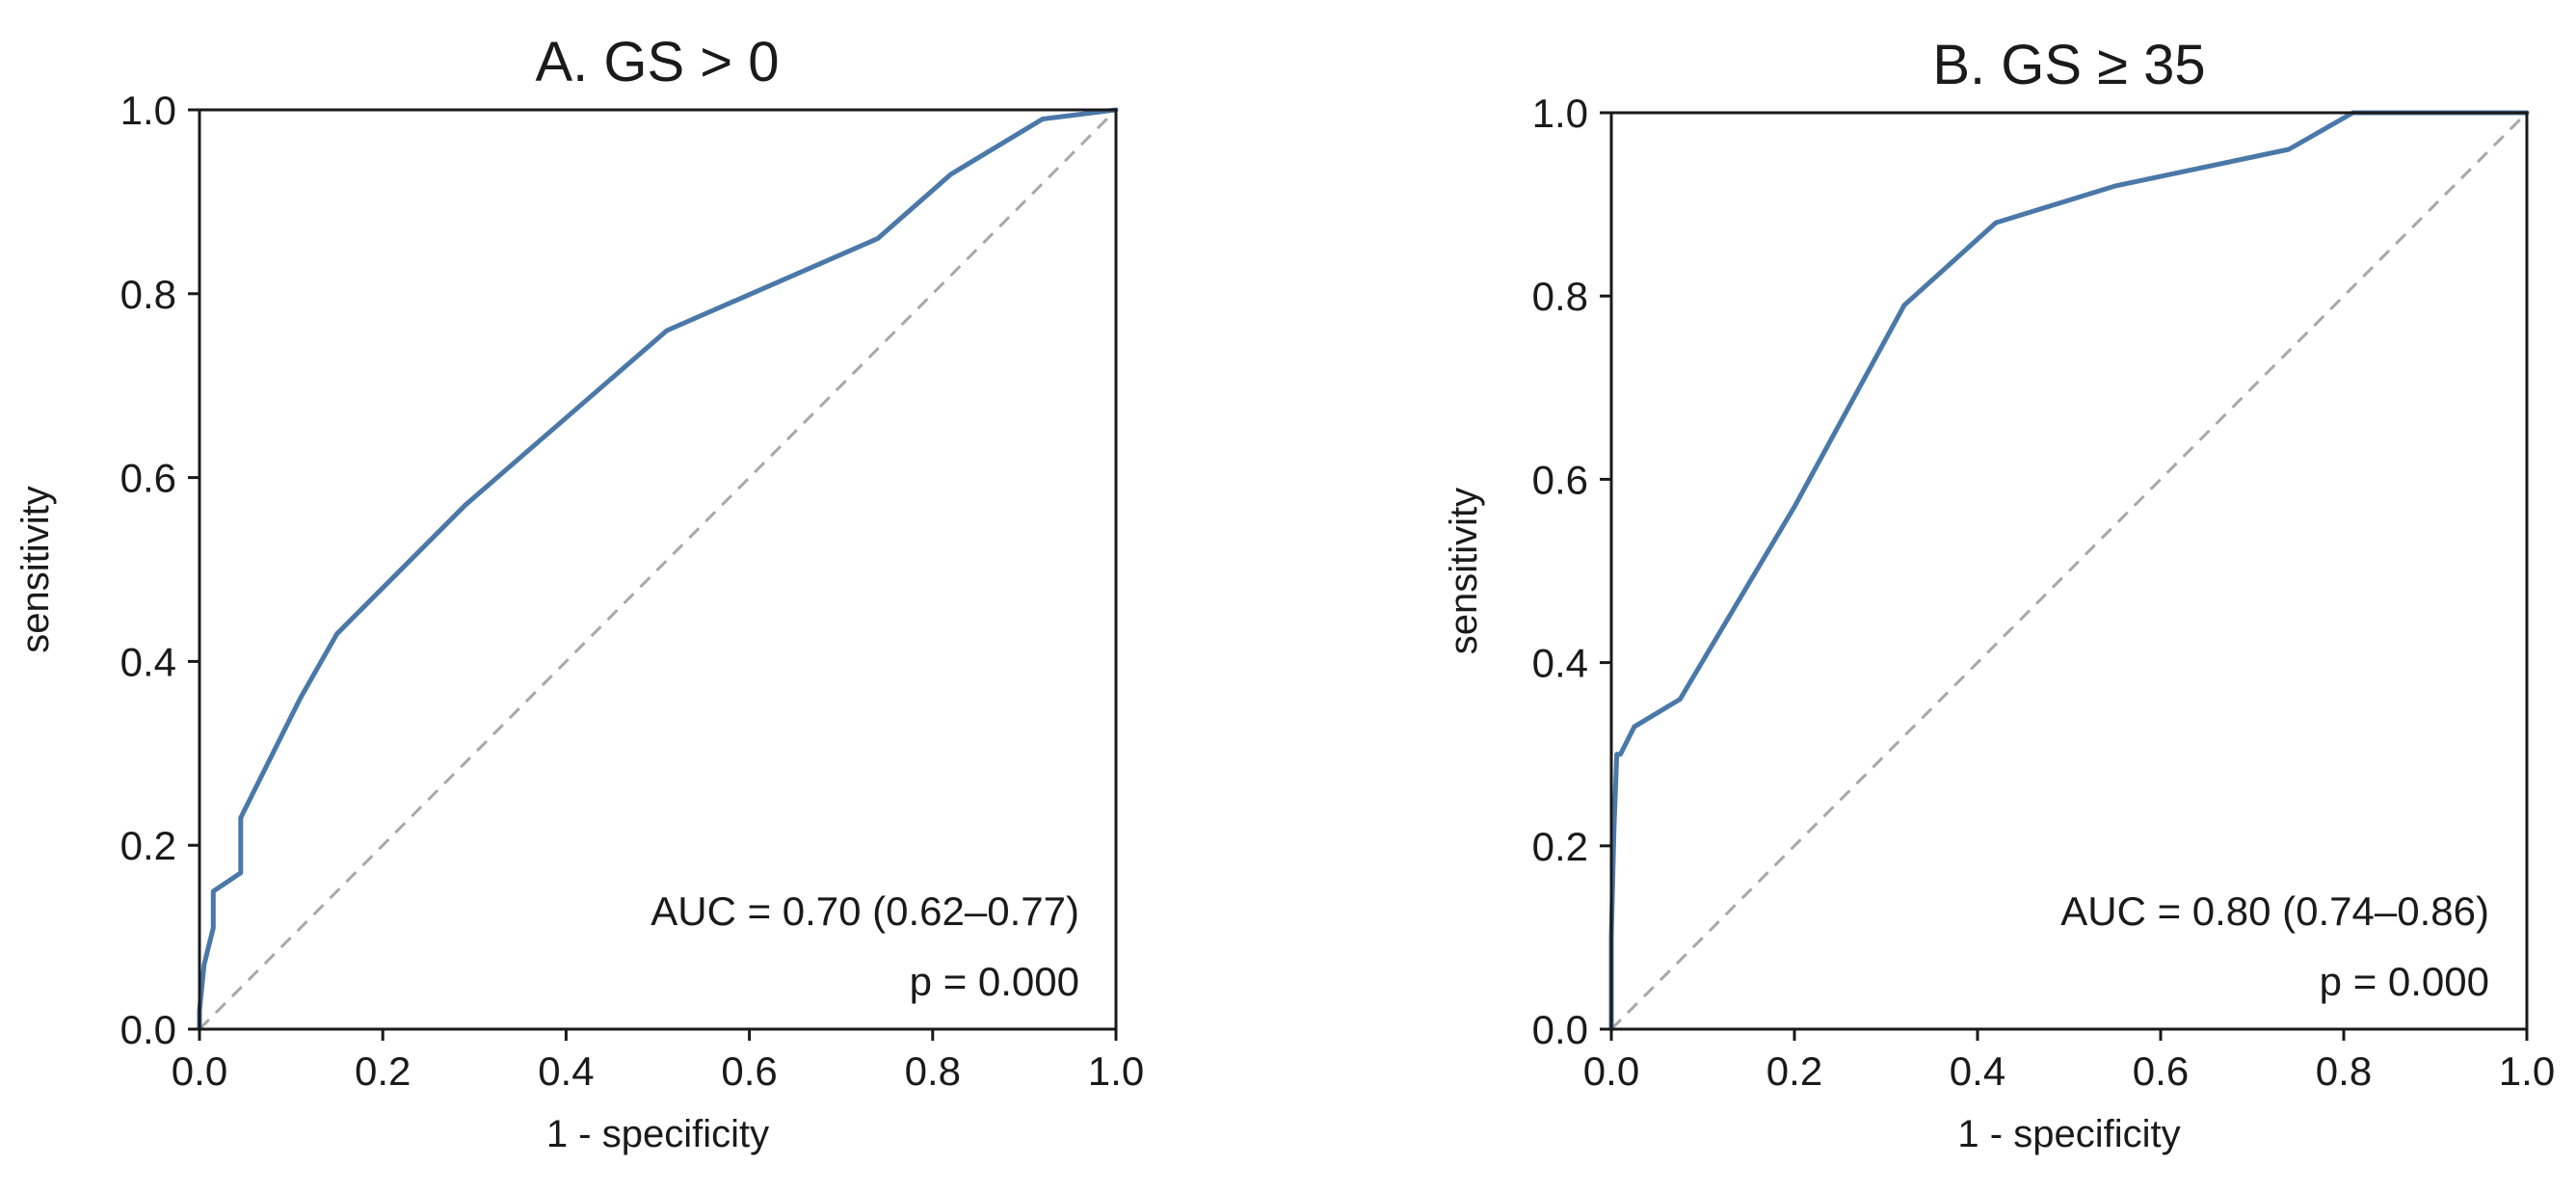 The image size is (2576, 1192). I want to click on auc-annotation: AUC = 0.70 (0.62–0.77), so click(865, 911).